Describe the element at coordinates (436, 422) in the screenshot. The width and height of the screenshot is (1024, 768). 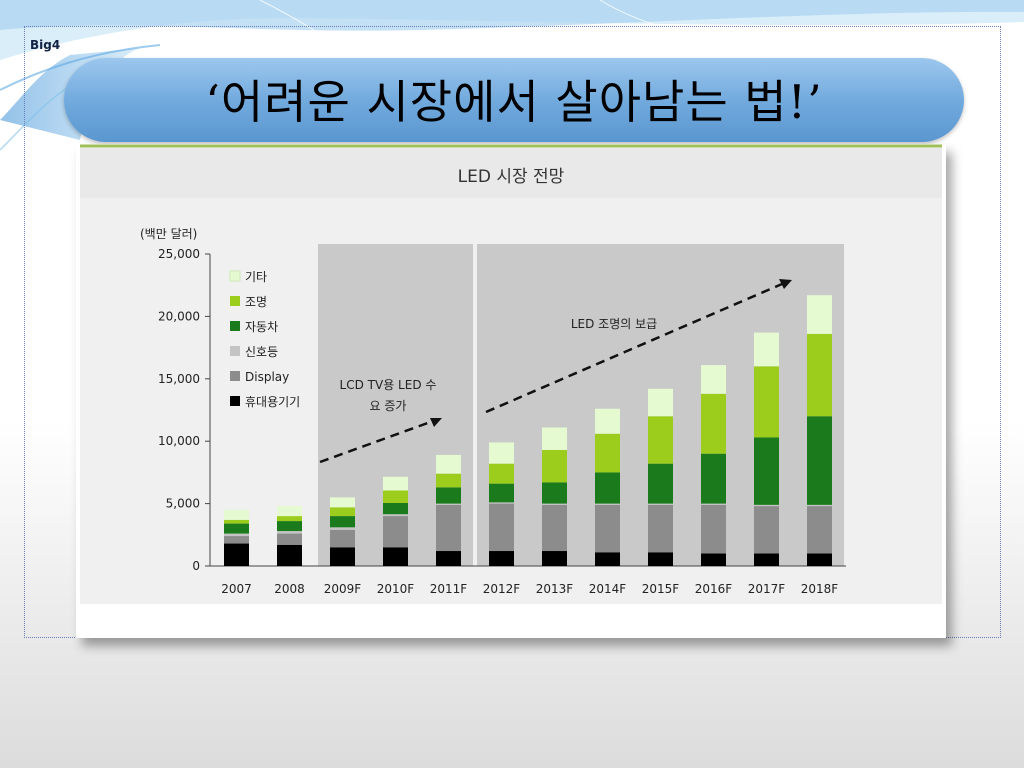
I see `trend-arrow-1-head` at that location.